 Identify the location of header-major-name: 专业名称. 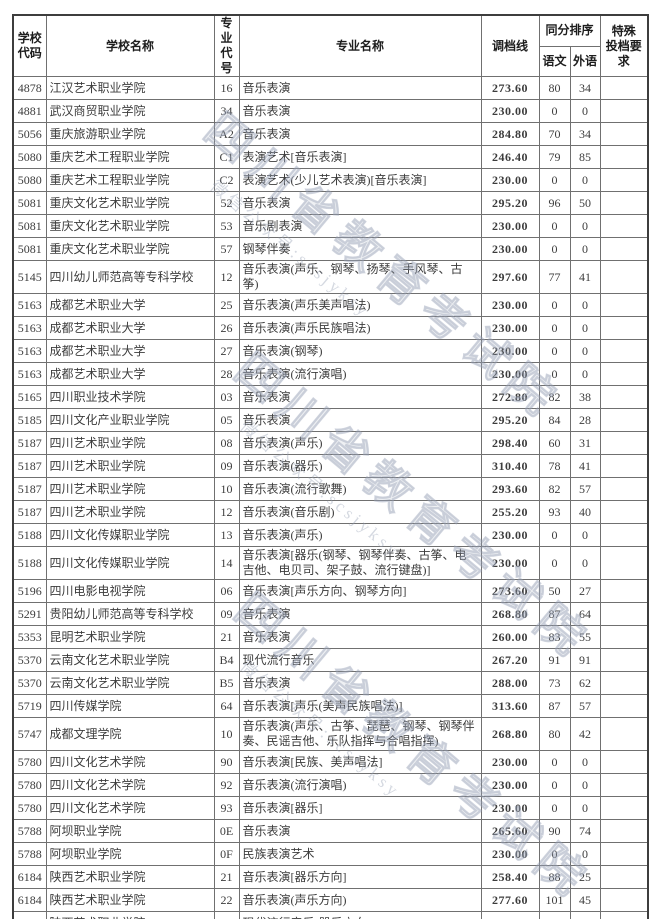
(360, 45).